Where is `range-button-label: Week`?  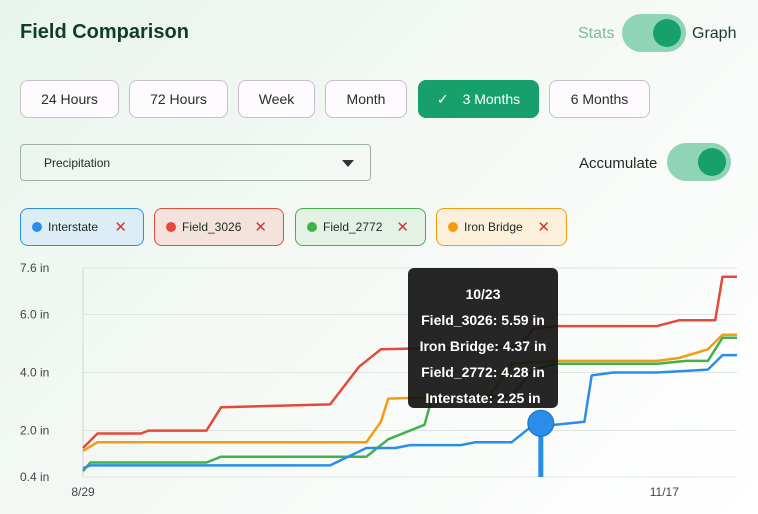 range-button-label: Week is located at coordinates (276, 99).